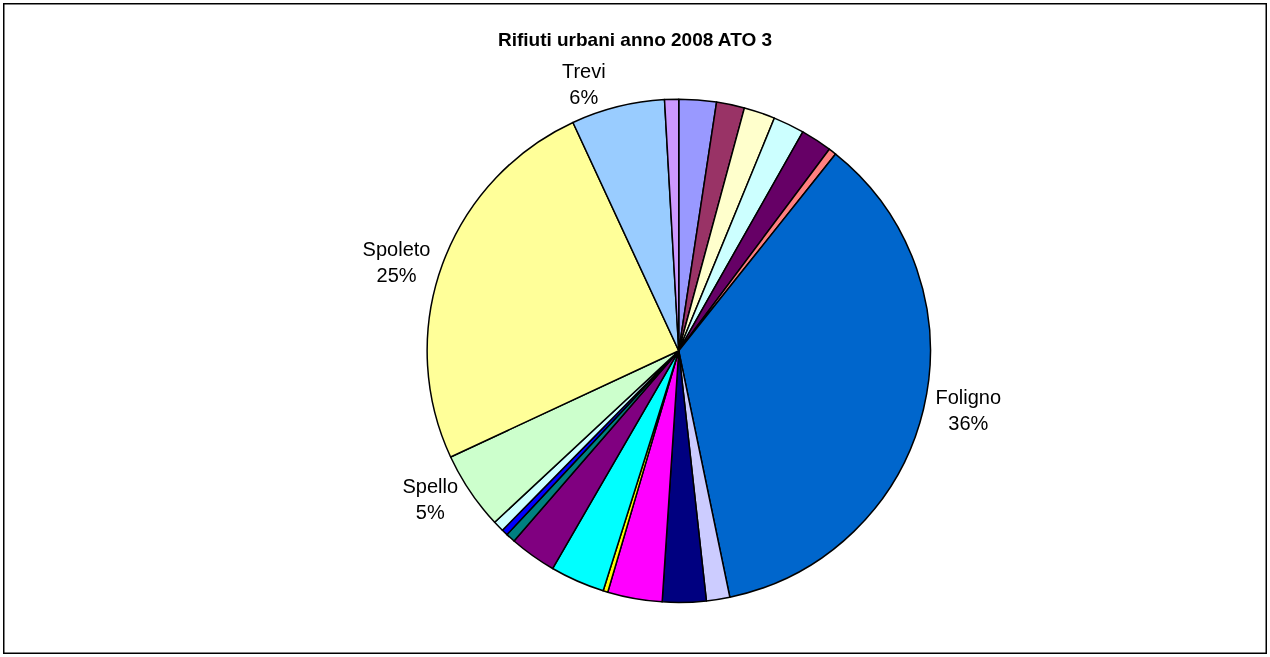 The image size is (1270, 657). What do you see at coordinates (968, 423) in the screenshot?
I see `data-label: 36%` at bounding box center [968, 423].